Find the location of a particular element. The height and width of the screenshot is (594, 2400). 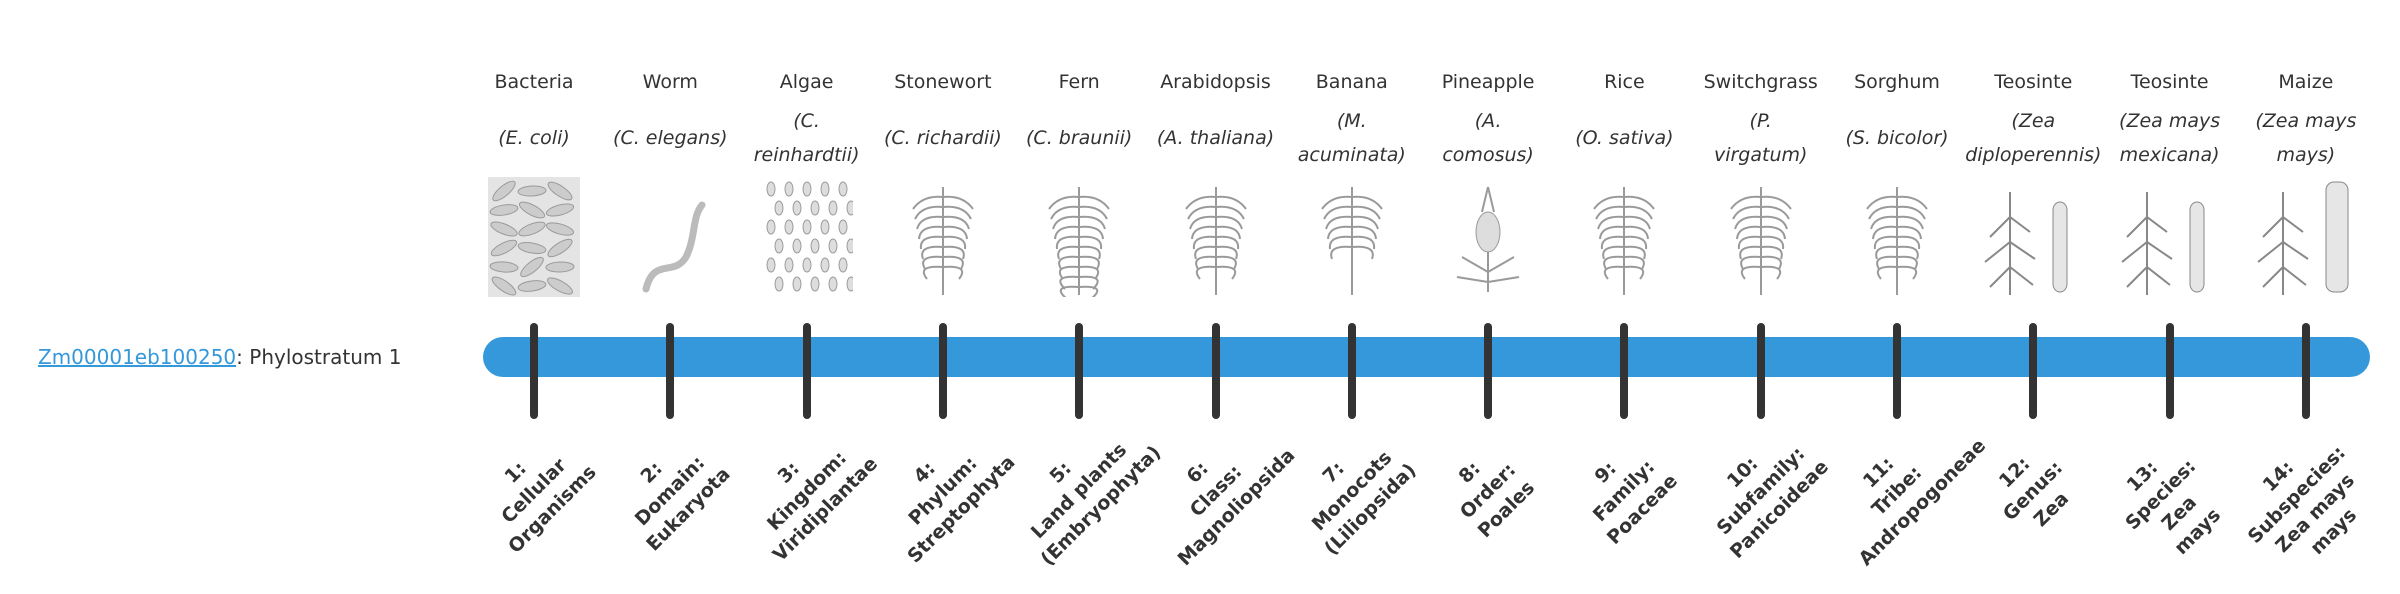

stratum-label: 7: Monocots (Liliopsida) is located at coordinates (1364, 503).